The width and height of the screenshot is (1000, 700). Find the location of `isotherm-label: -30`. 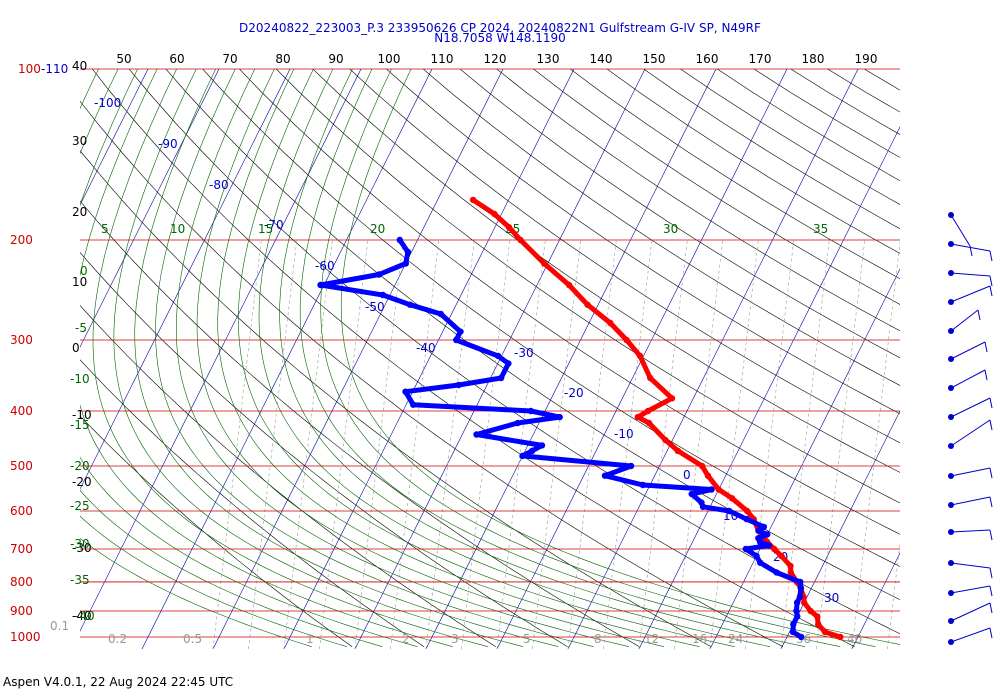

isotherm-label: -30 is located at coordinates (524, 353).